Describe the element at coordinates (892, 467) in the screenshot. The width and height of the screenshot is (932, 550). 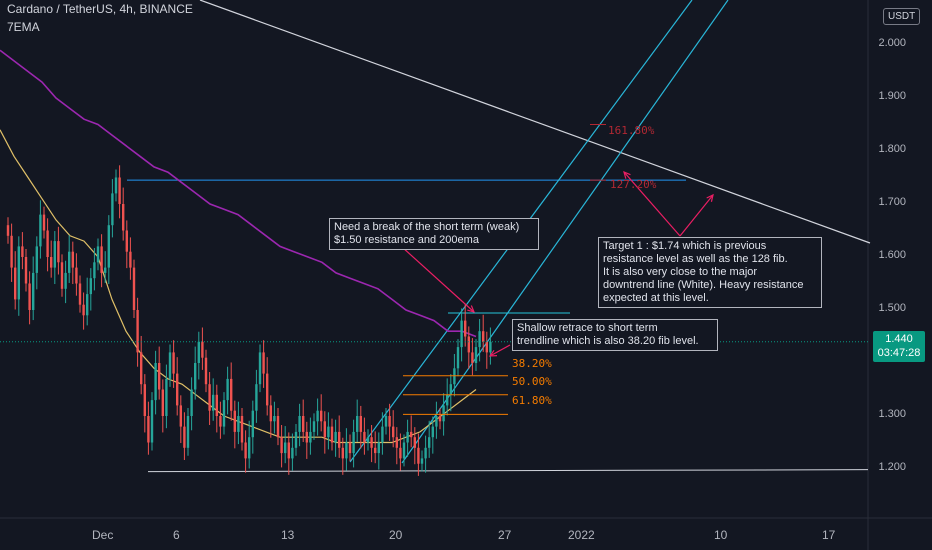
I see `y-tick-label: 1.200` at that location.